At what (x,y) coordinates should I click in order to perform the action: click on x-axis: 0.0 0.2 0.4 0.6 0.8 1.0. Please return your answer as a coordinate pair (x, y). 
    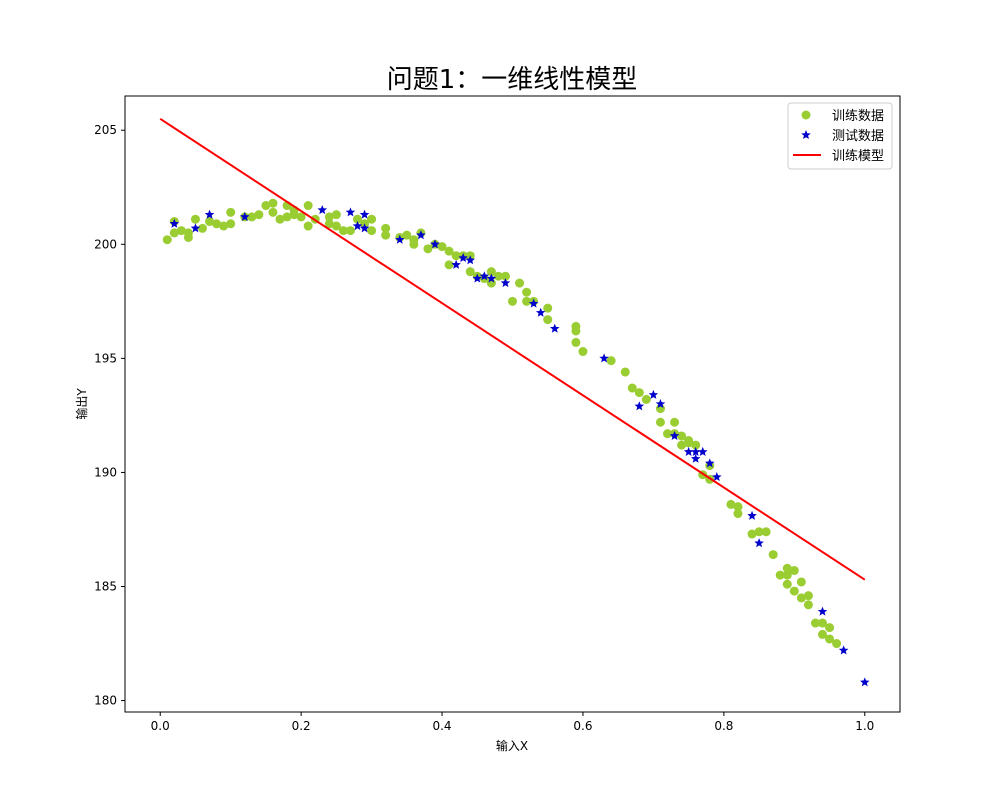
    Looking at the image, I should click on (512, 722).